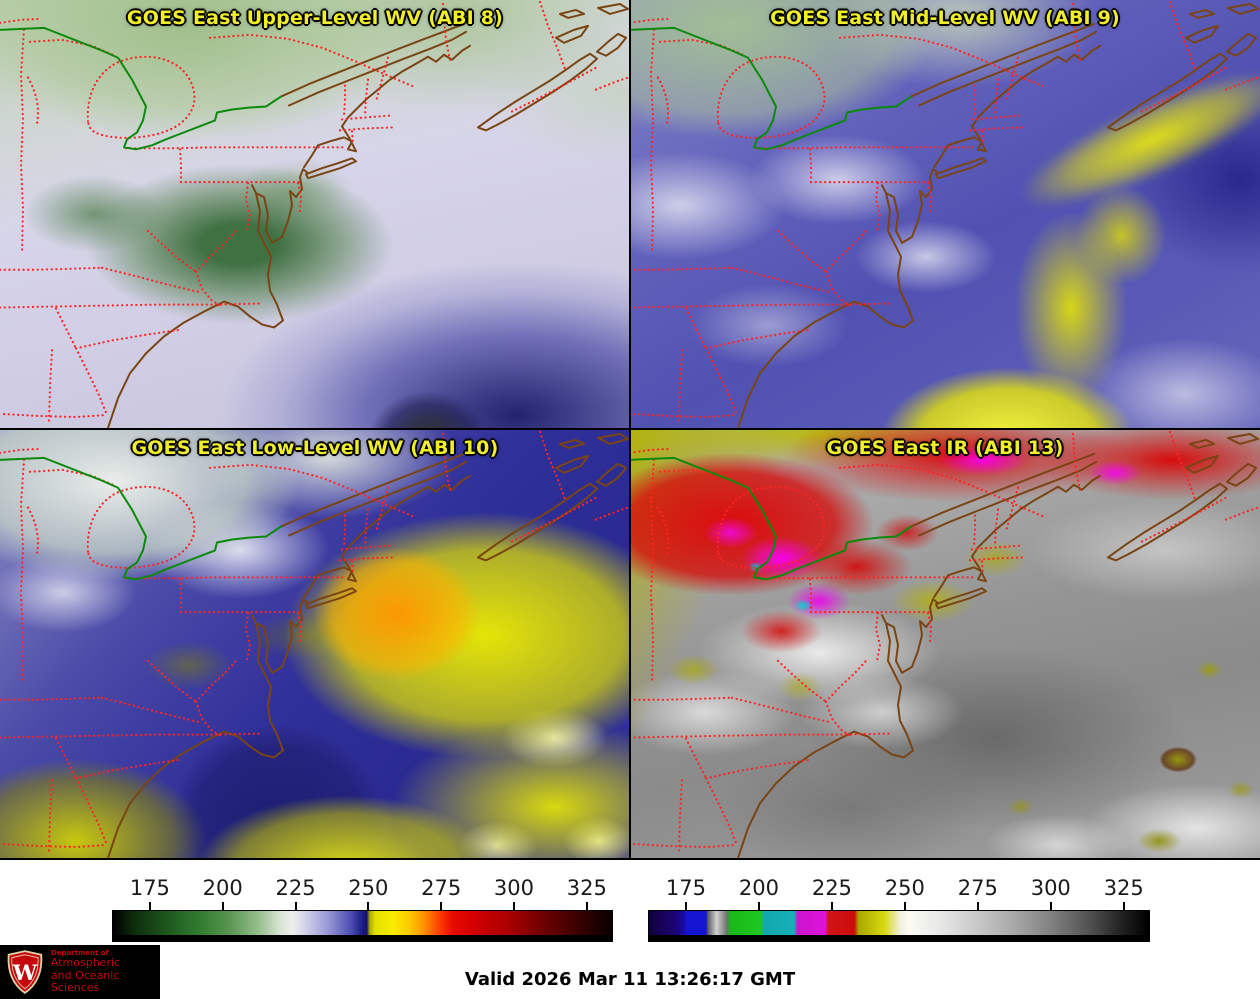 Image resolution: width=1260 pixels, height=999 pixels. I want to click on wv-colorbar-ticks, so click(362, 906).